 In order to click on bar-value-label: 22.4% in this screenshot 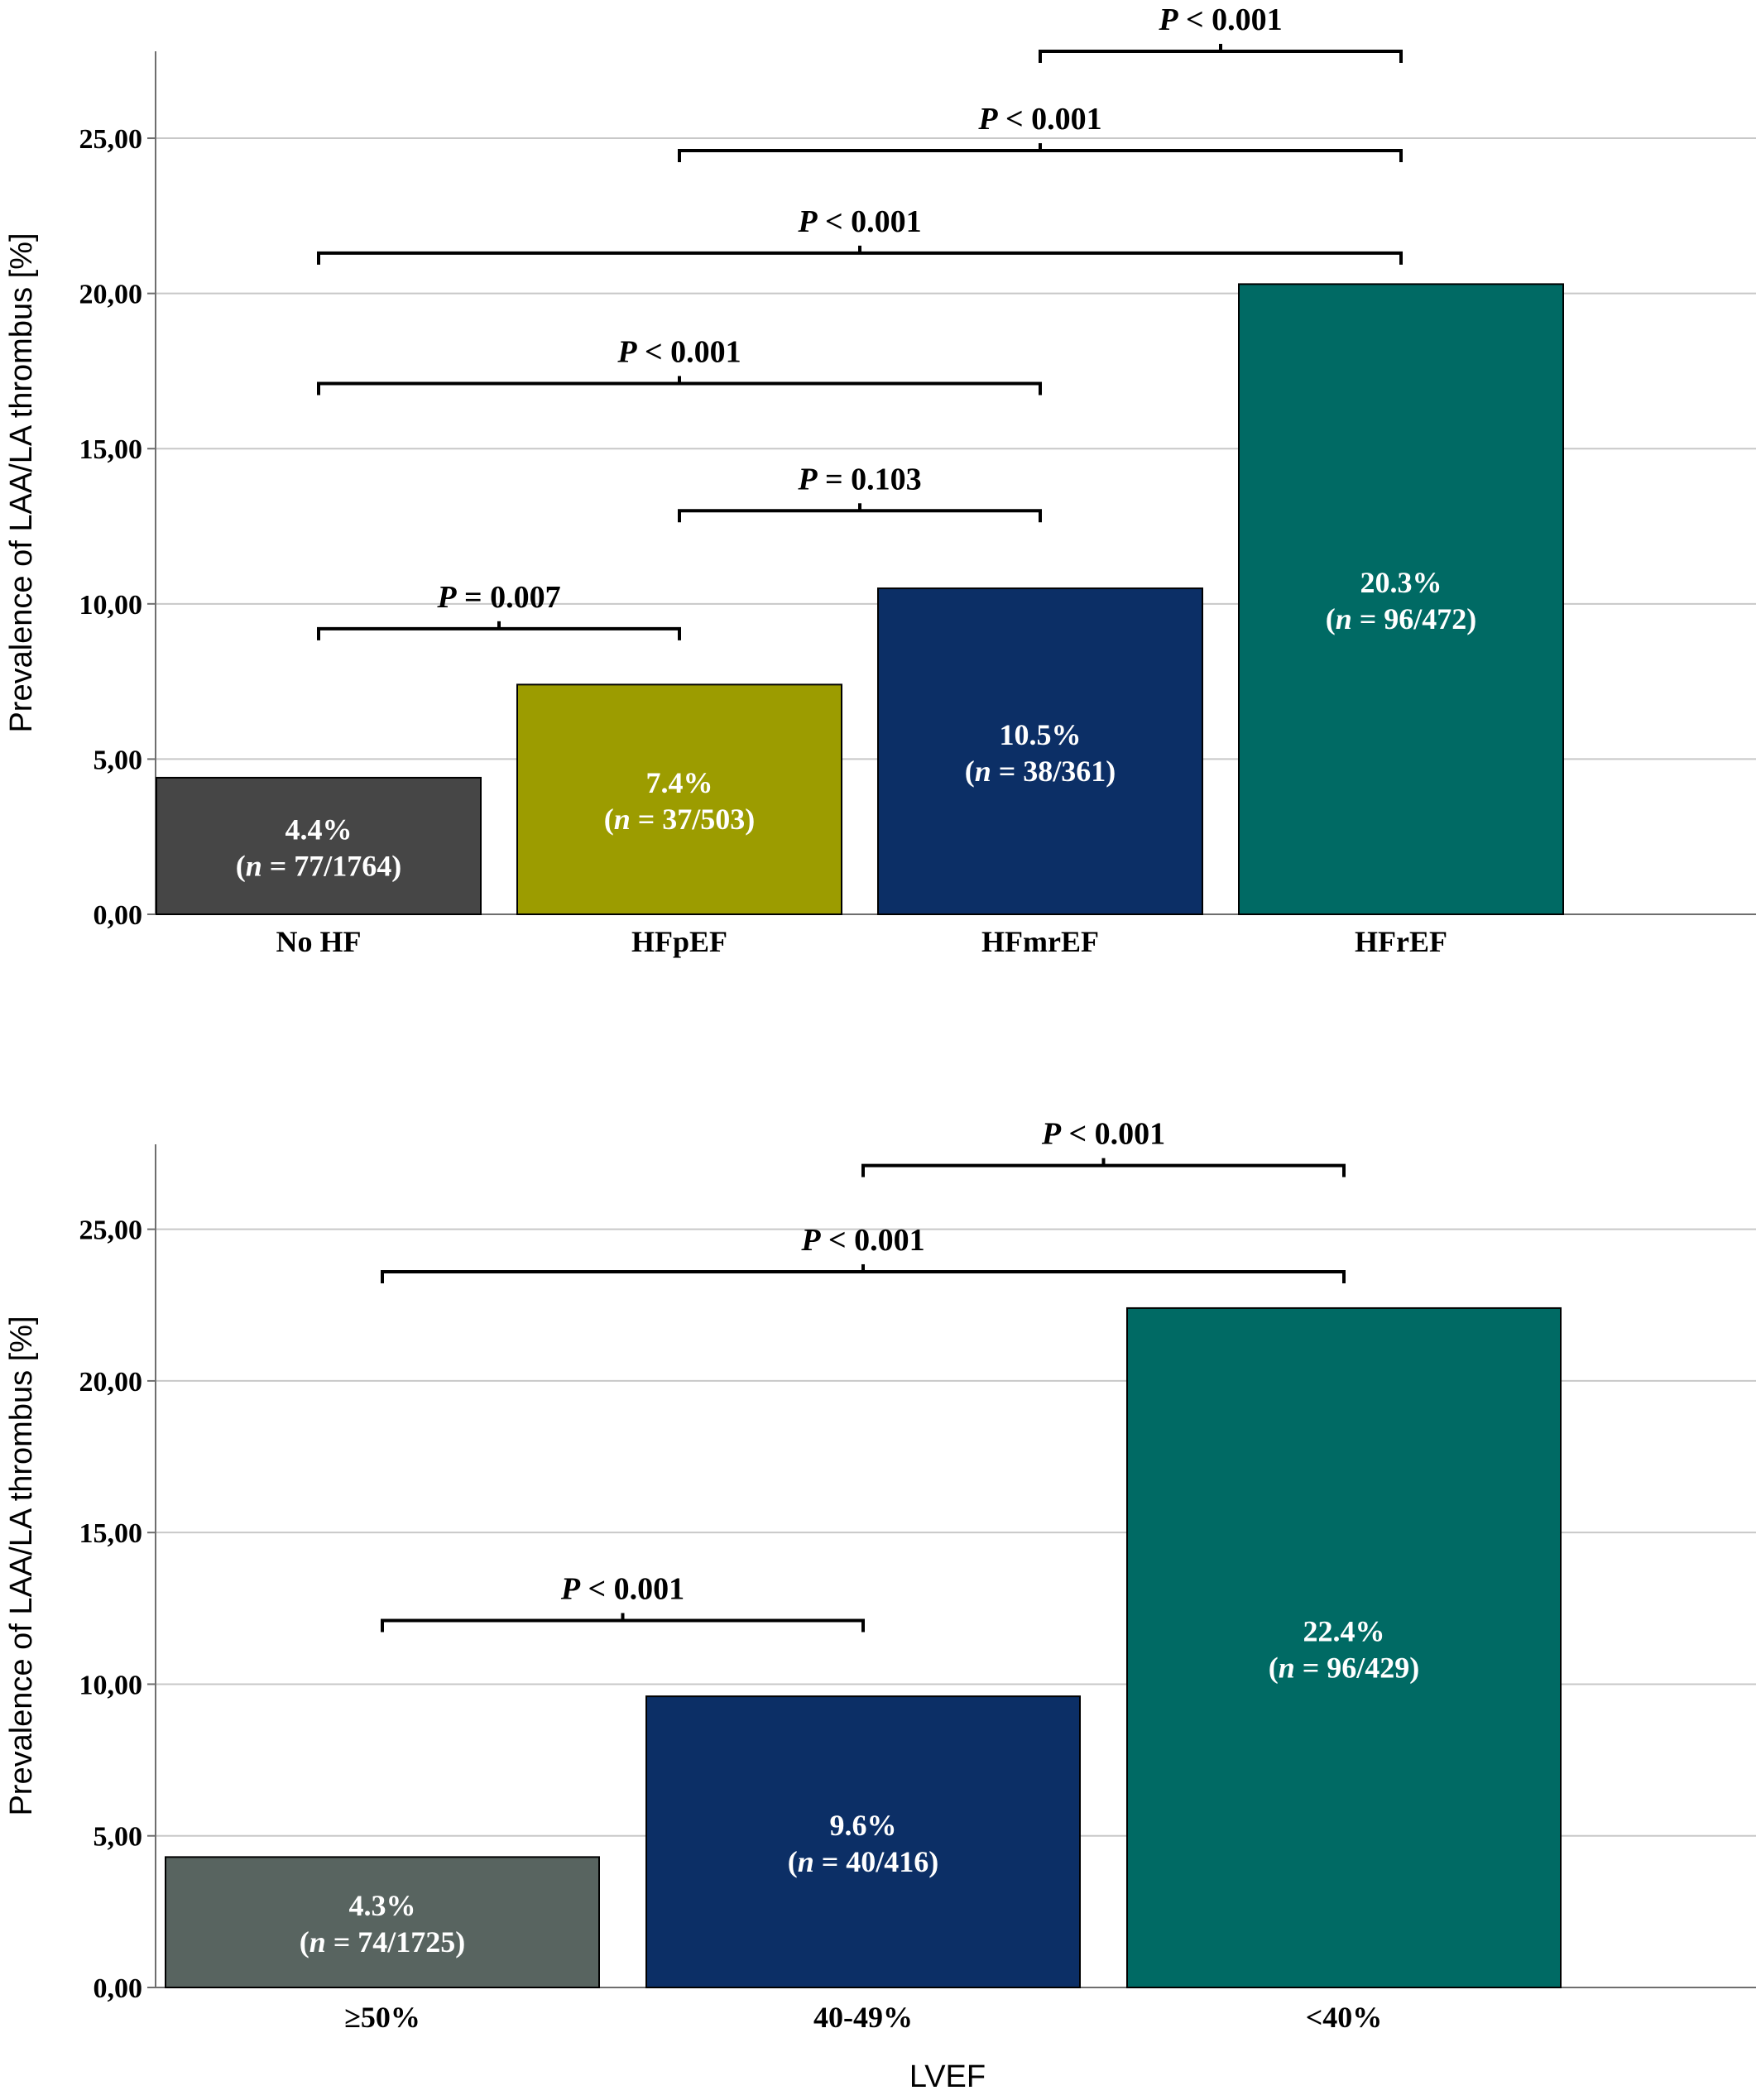, I will do `click(1344, 1630)`.